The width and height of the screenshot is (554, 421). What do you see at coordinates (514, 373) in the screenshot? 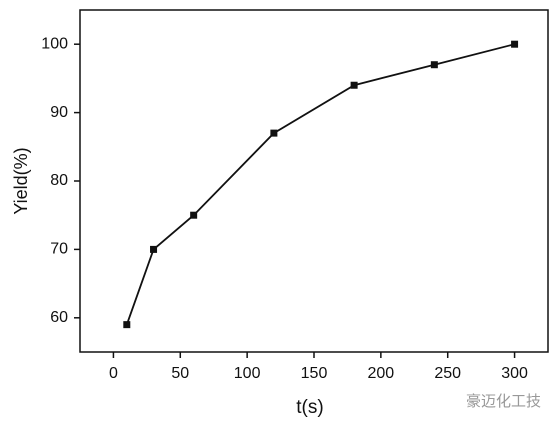
I see `x-tick-label: 300` at bounding box center [514, 373].